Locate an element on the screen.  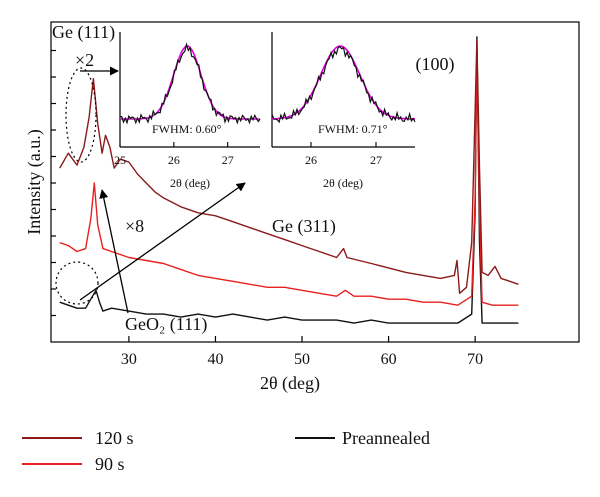
inset-1-x-label: 2θ (deg) is located at coordinates (190, 183).